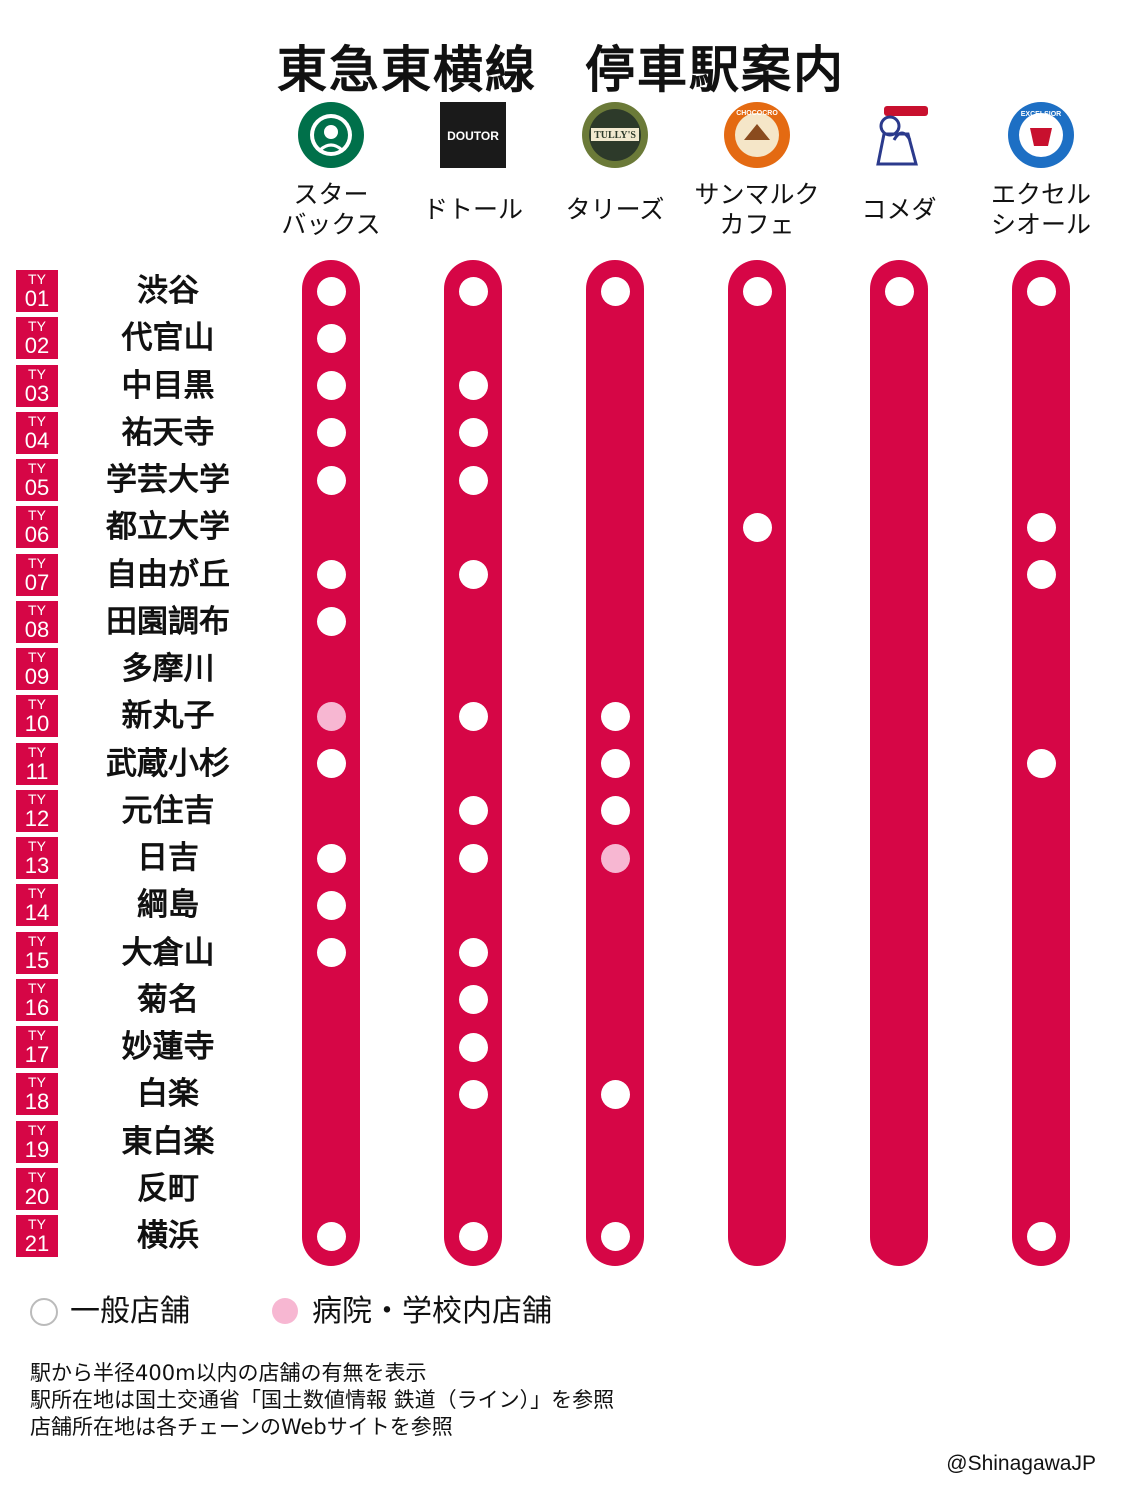  I want to click on svg-text: EXCELSIOR, so click(1041, 114).